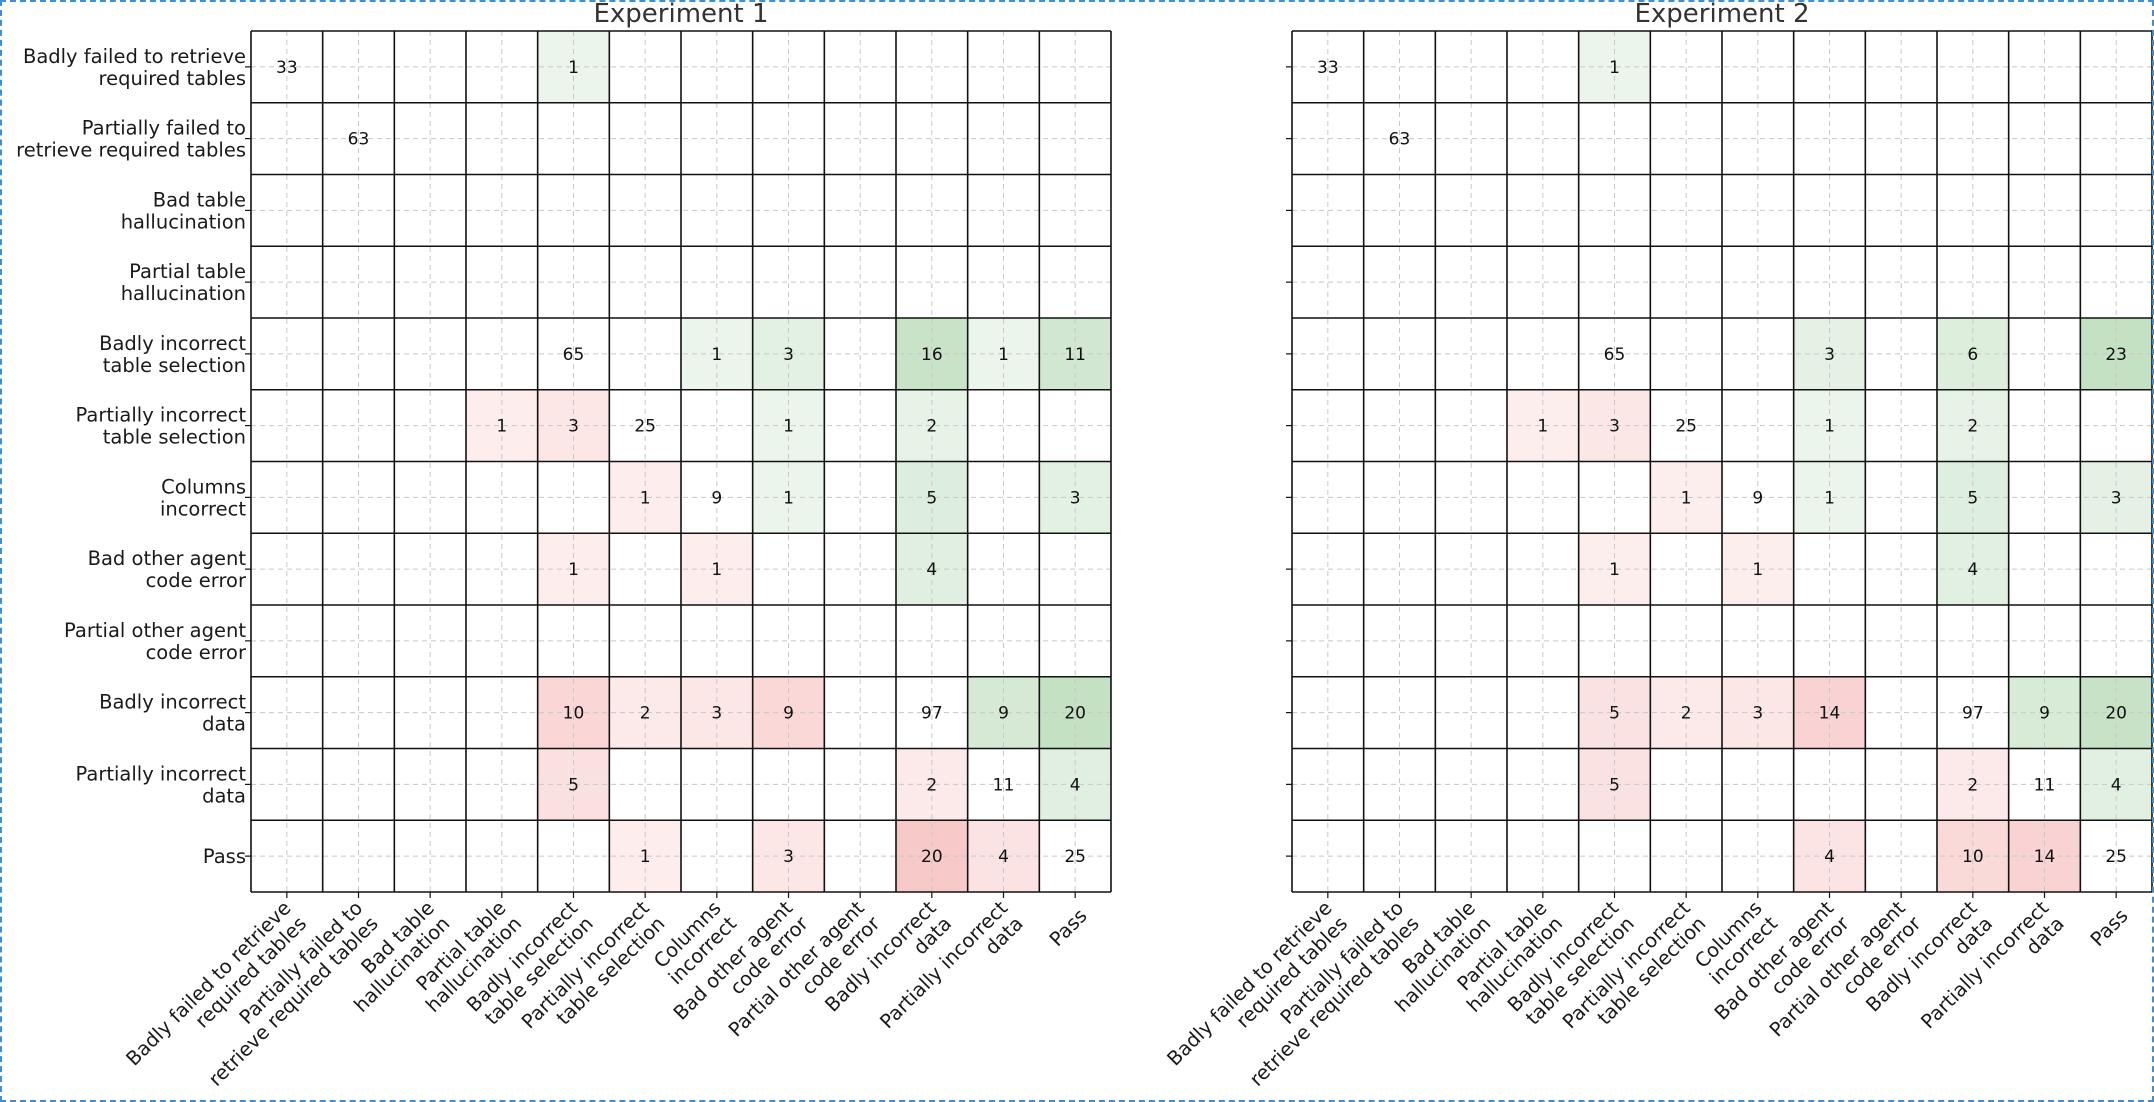 The image size is (2154, 1102). What do you see at coordinates (2045, 857) in the screenshot?
I see `cell-value-r11-c10: 14` at bounding box center [2045, 857].